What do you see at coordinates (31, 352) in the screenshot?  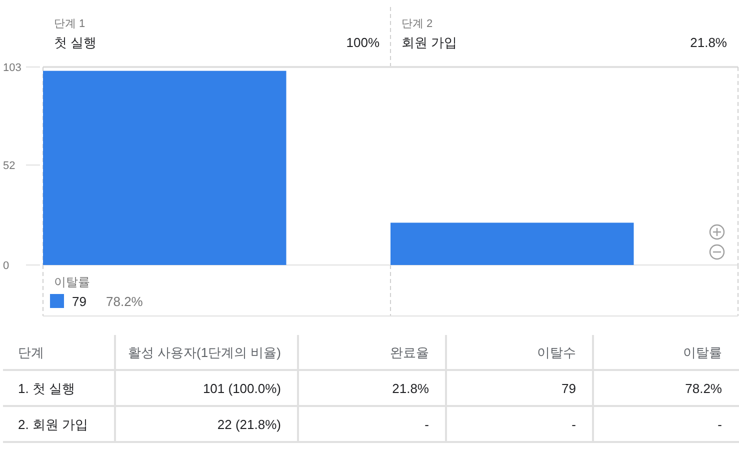 I see `table-header: 단계` at bounding box center [31, 352].